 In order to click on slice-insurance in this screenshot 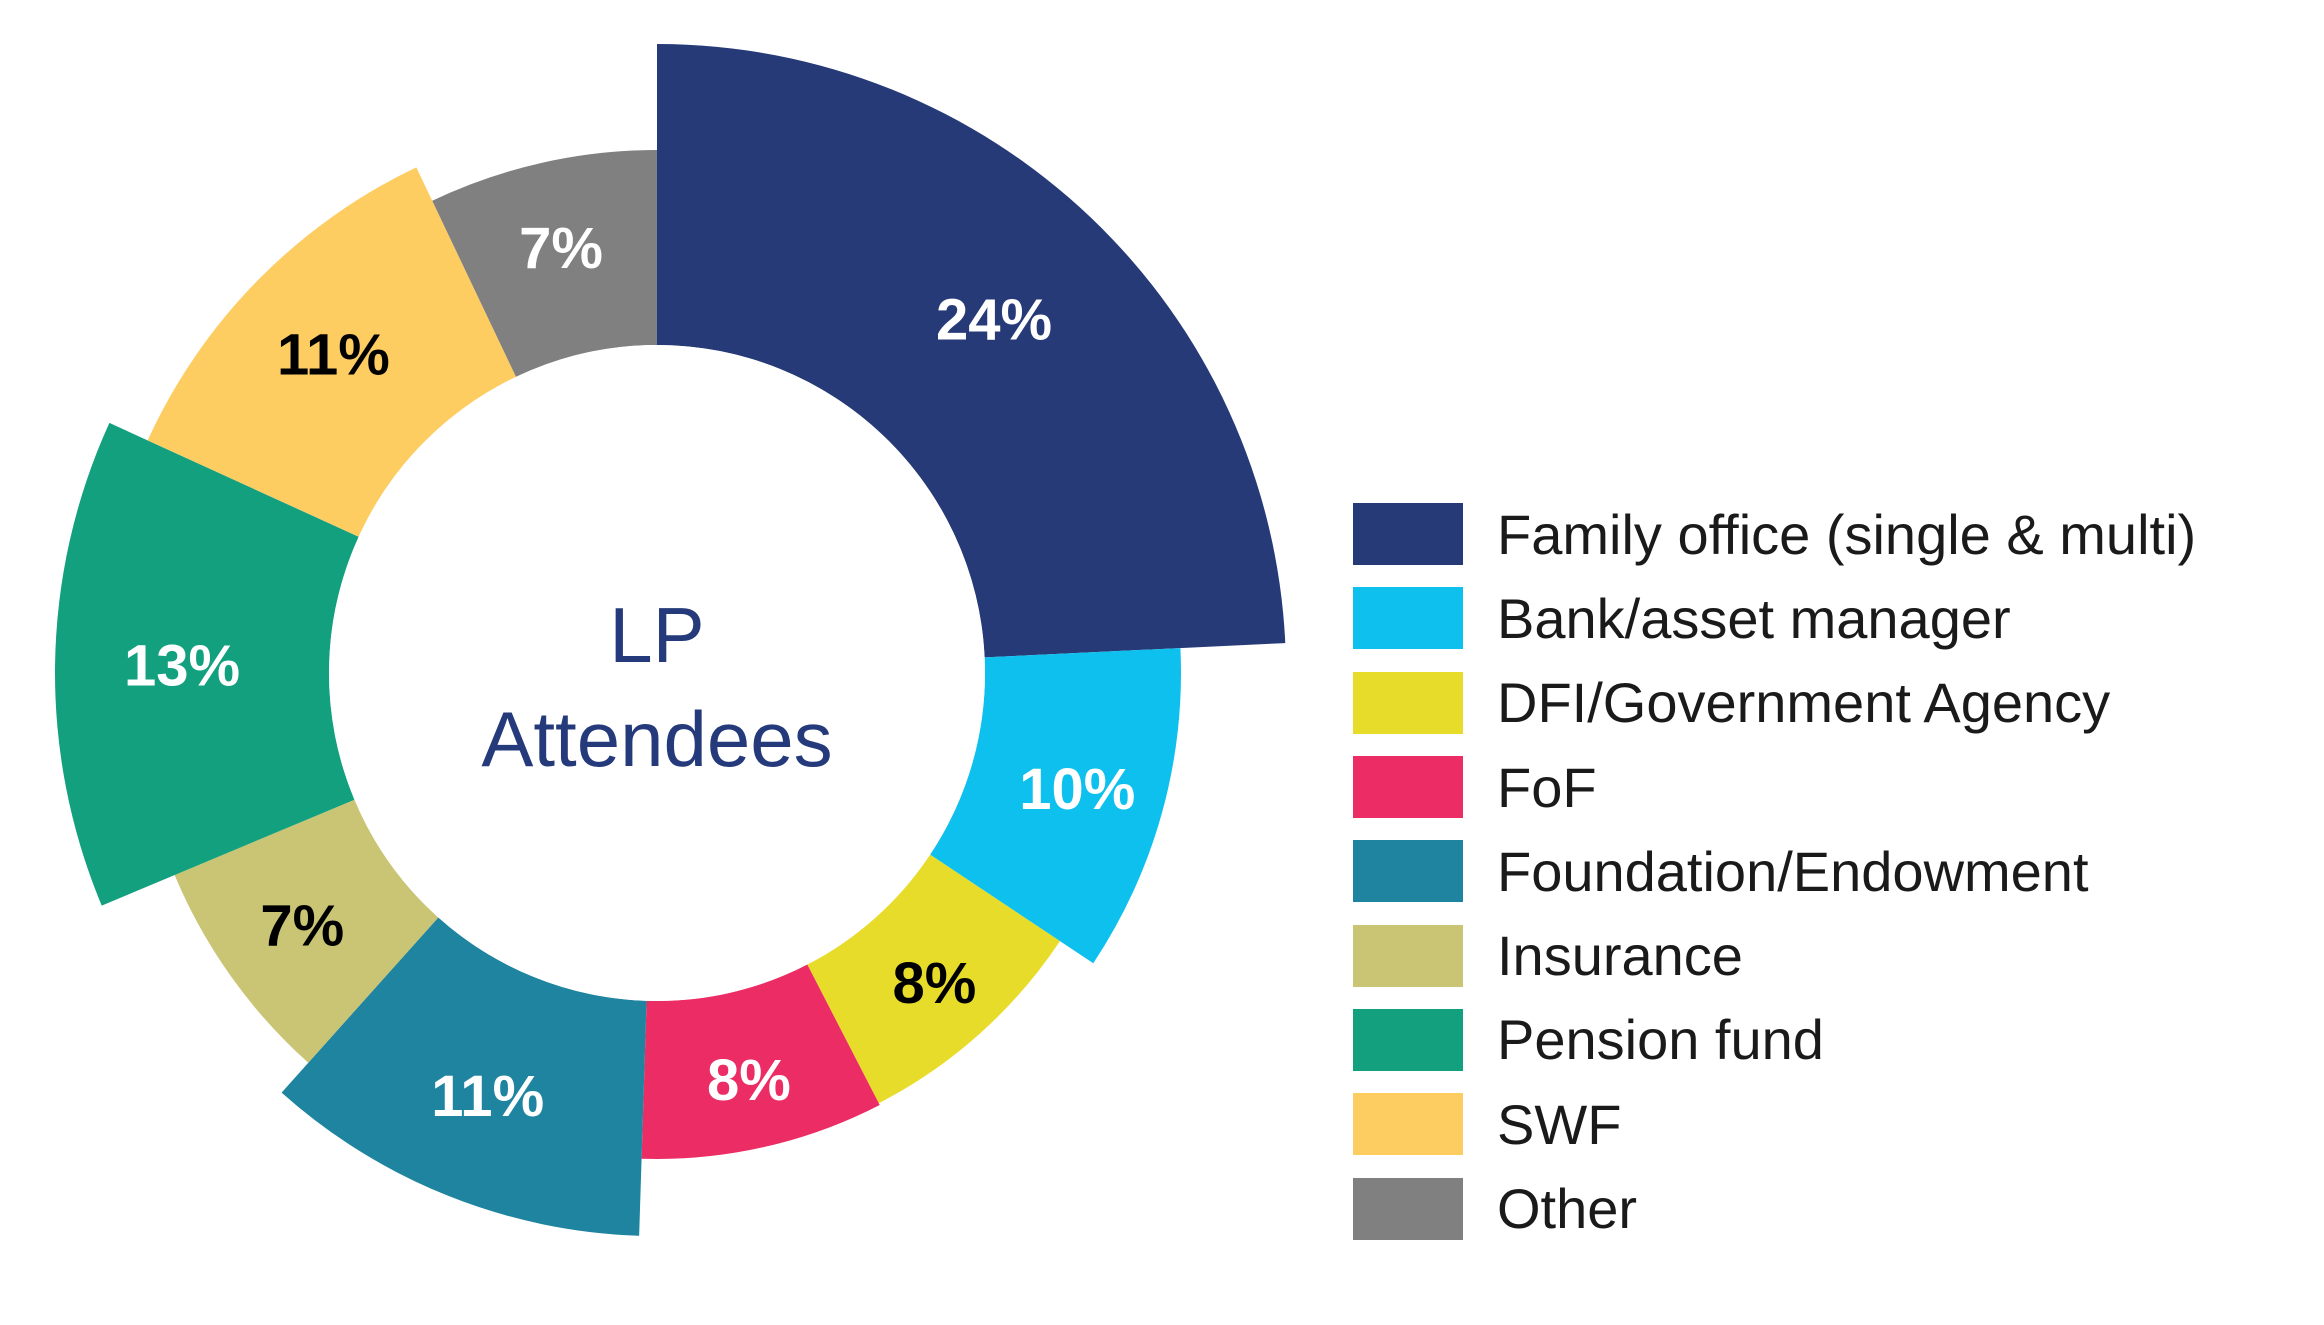, I will do `click(306, 931)`.